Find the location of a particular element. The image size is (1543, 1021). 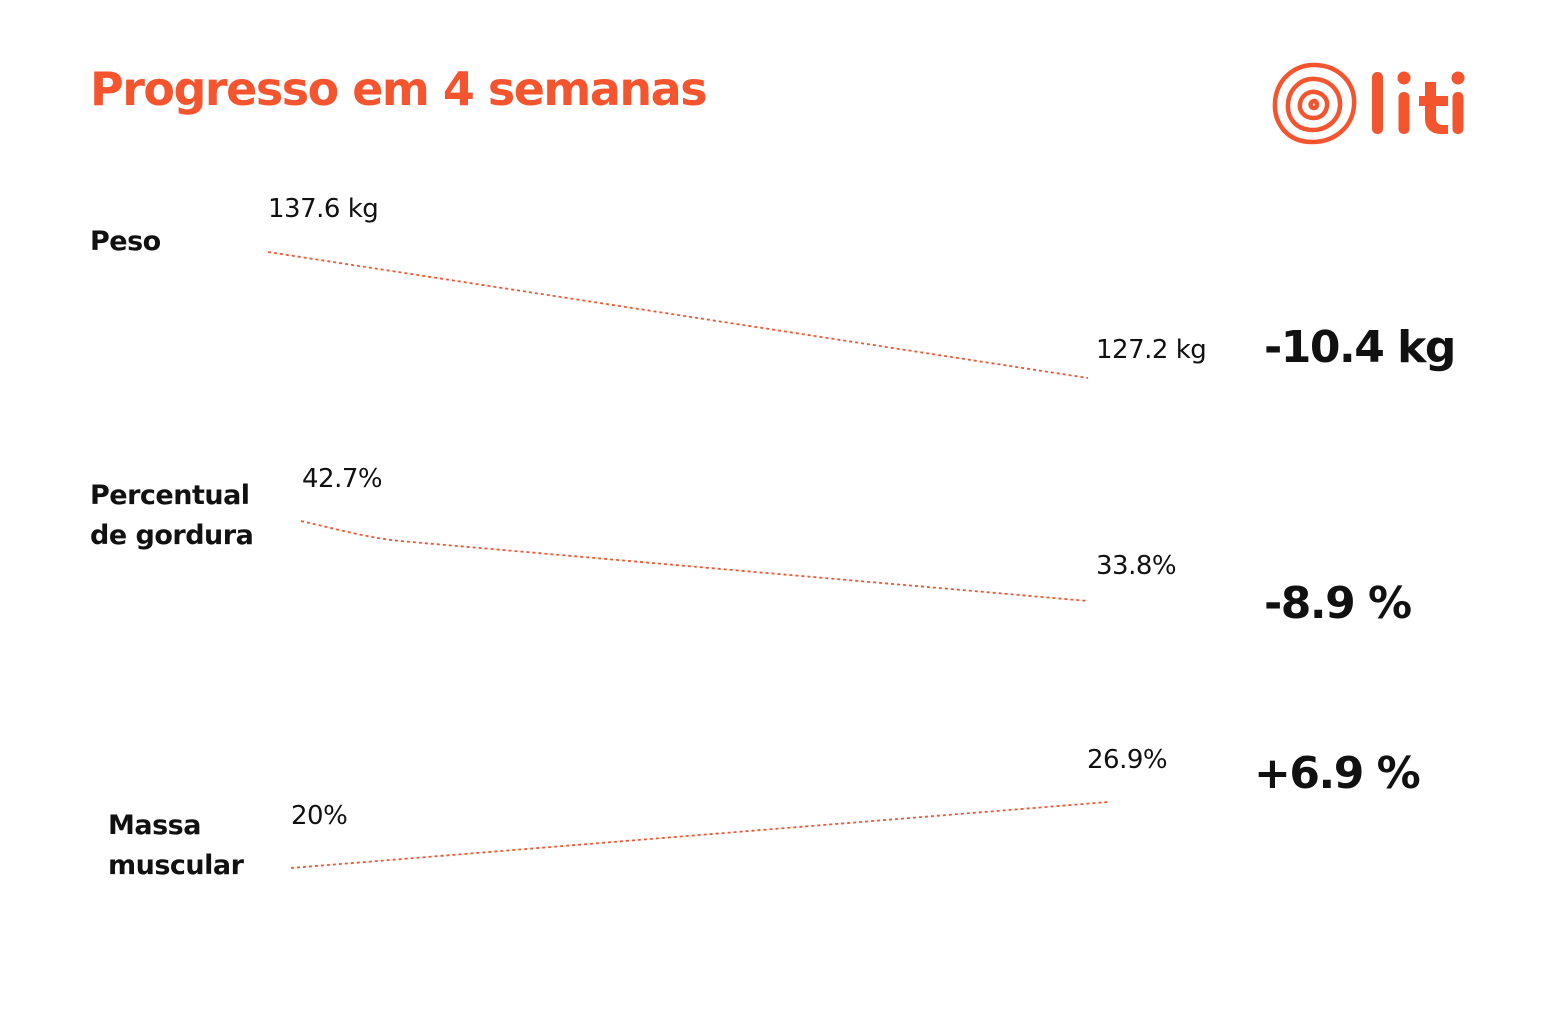

start-value-massa: 20% is located at coordinates (319, 816).